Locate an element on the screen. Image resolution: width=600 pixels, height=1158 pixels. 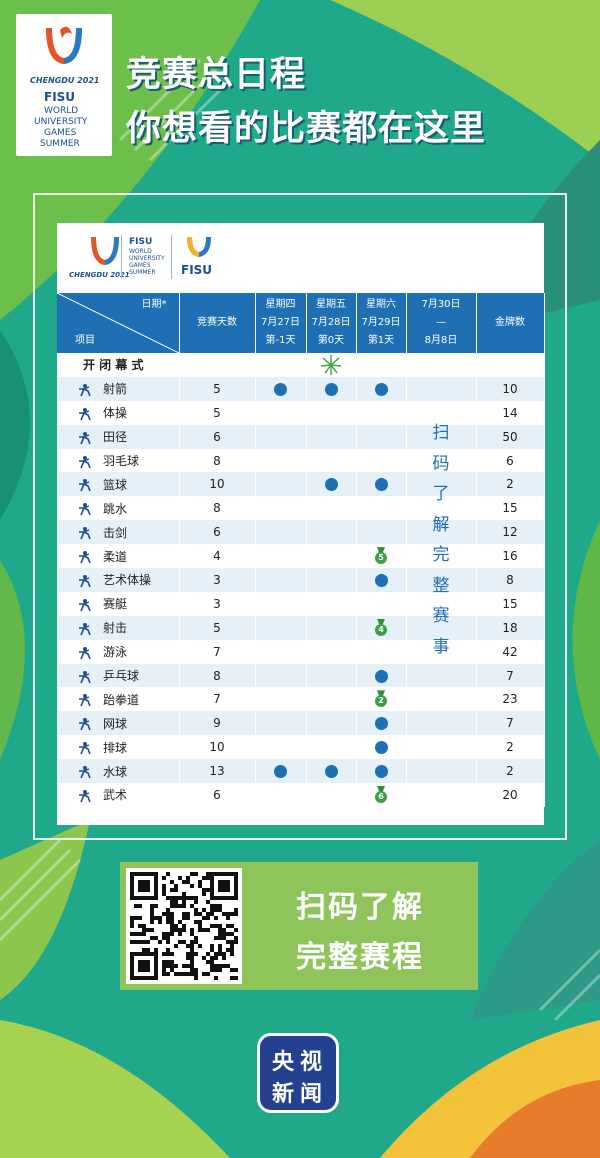
scan-note-char: 扫 is located at coordinates (441, 433).